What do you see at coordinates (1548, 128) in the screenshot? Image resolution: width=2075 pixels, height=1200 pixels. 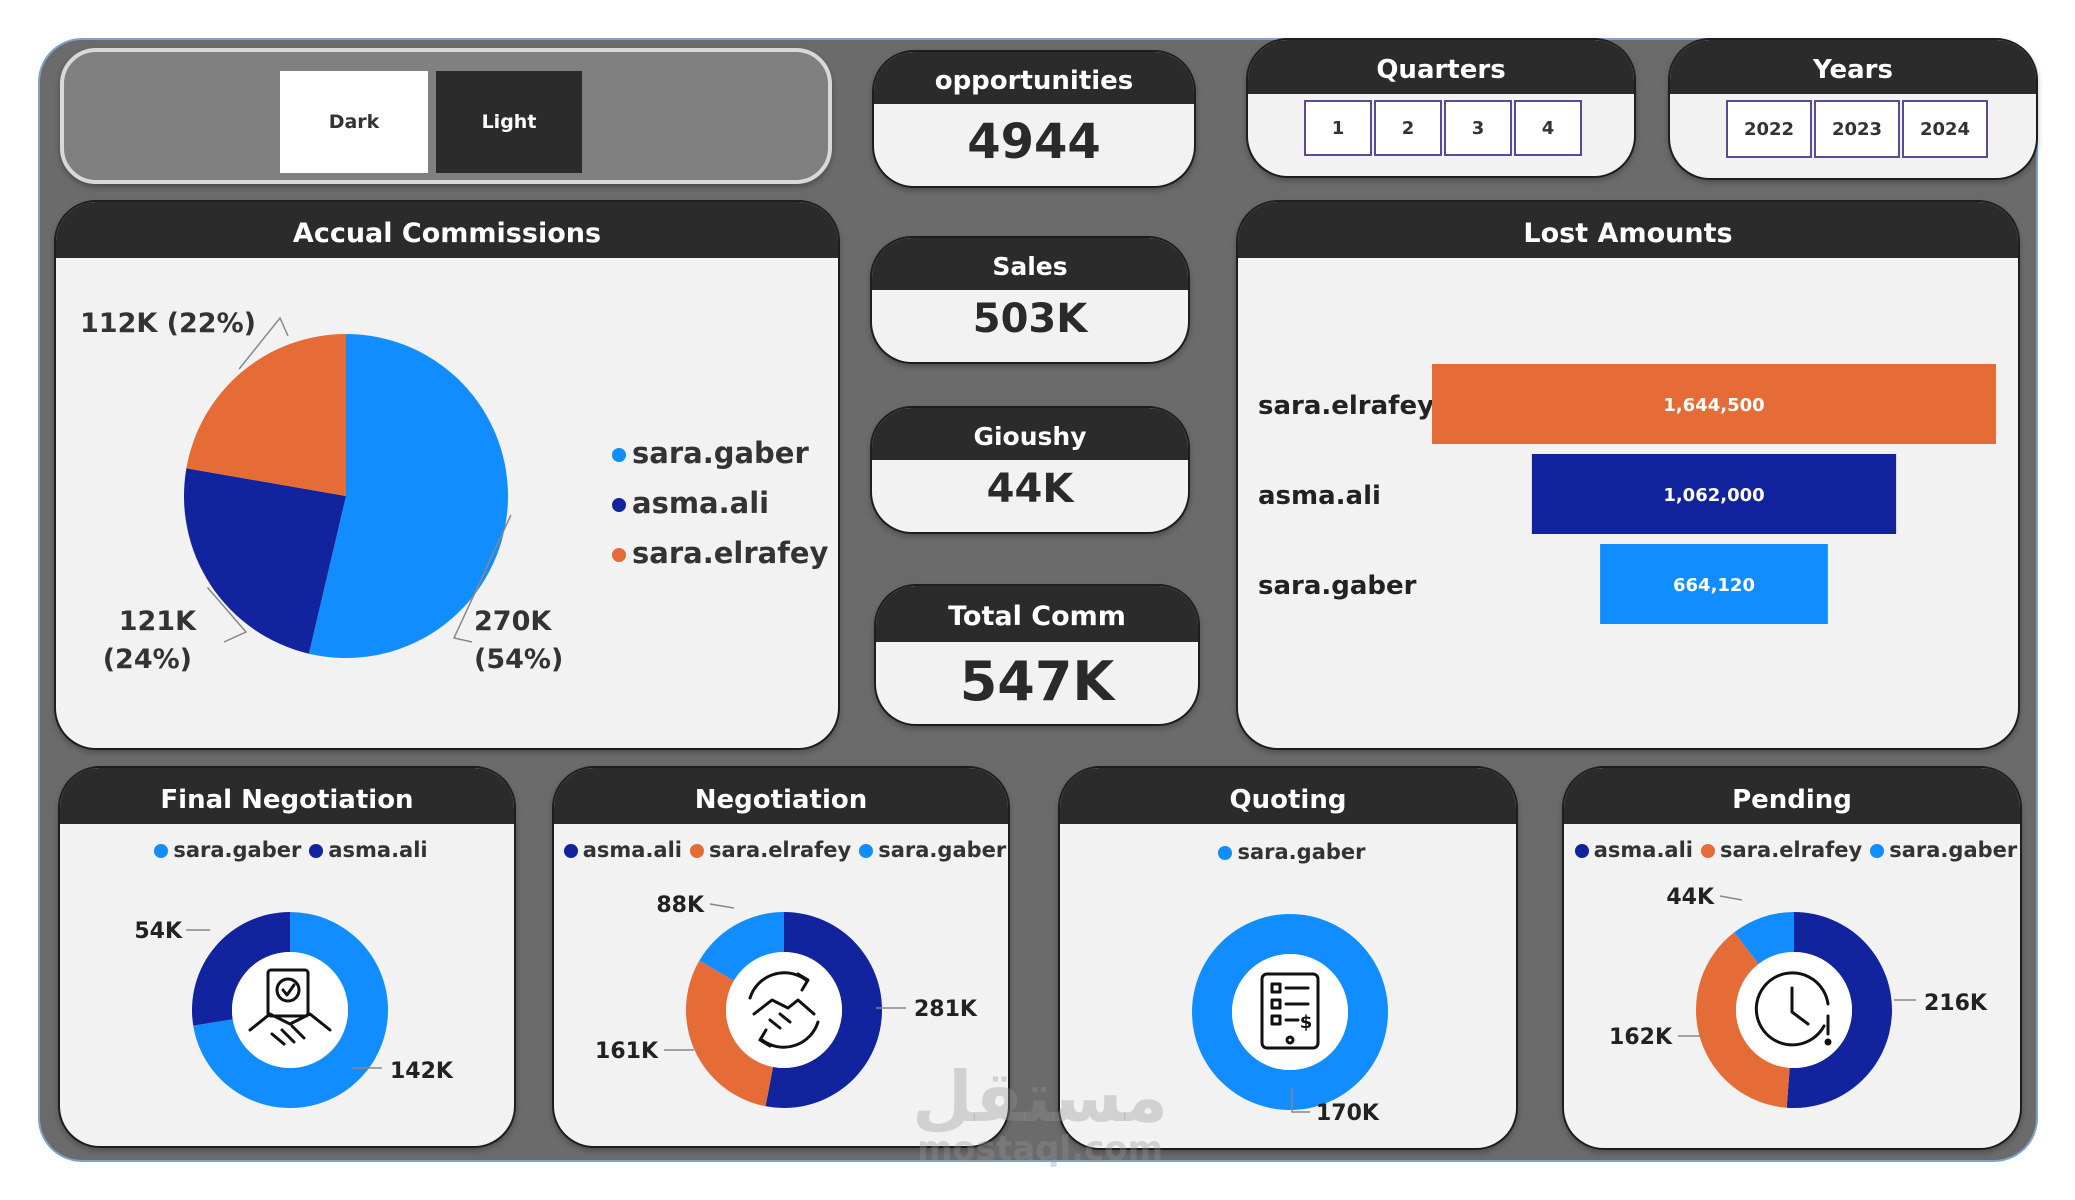 I see `quarter-option-4: 4` at bounding box center [1548, 128].